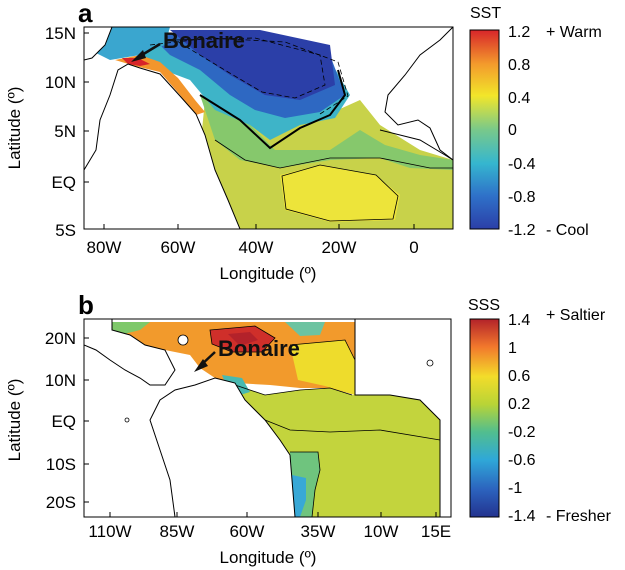 The width and height of the screenshot is (625, 570). Describe the element at coordinates (86, 305) in the screenshot. I see `panel-b-label: b` at that location.